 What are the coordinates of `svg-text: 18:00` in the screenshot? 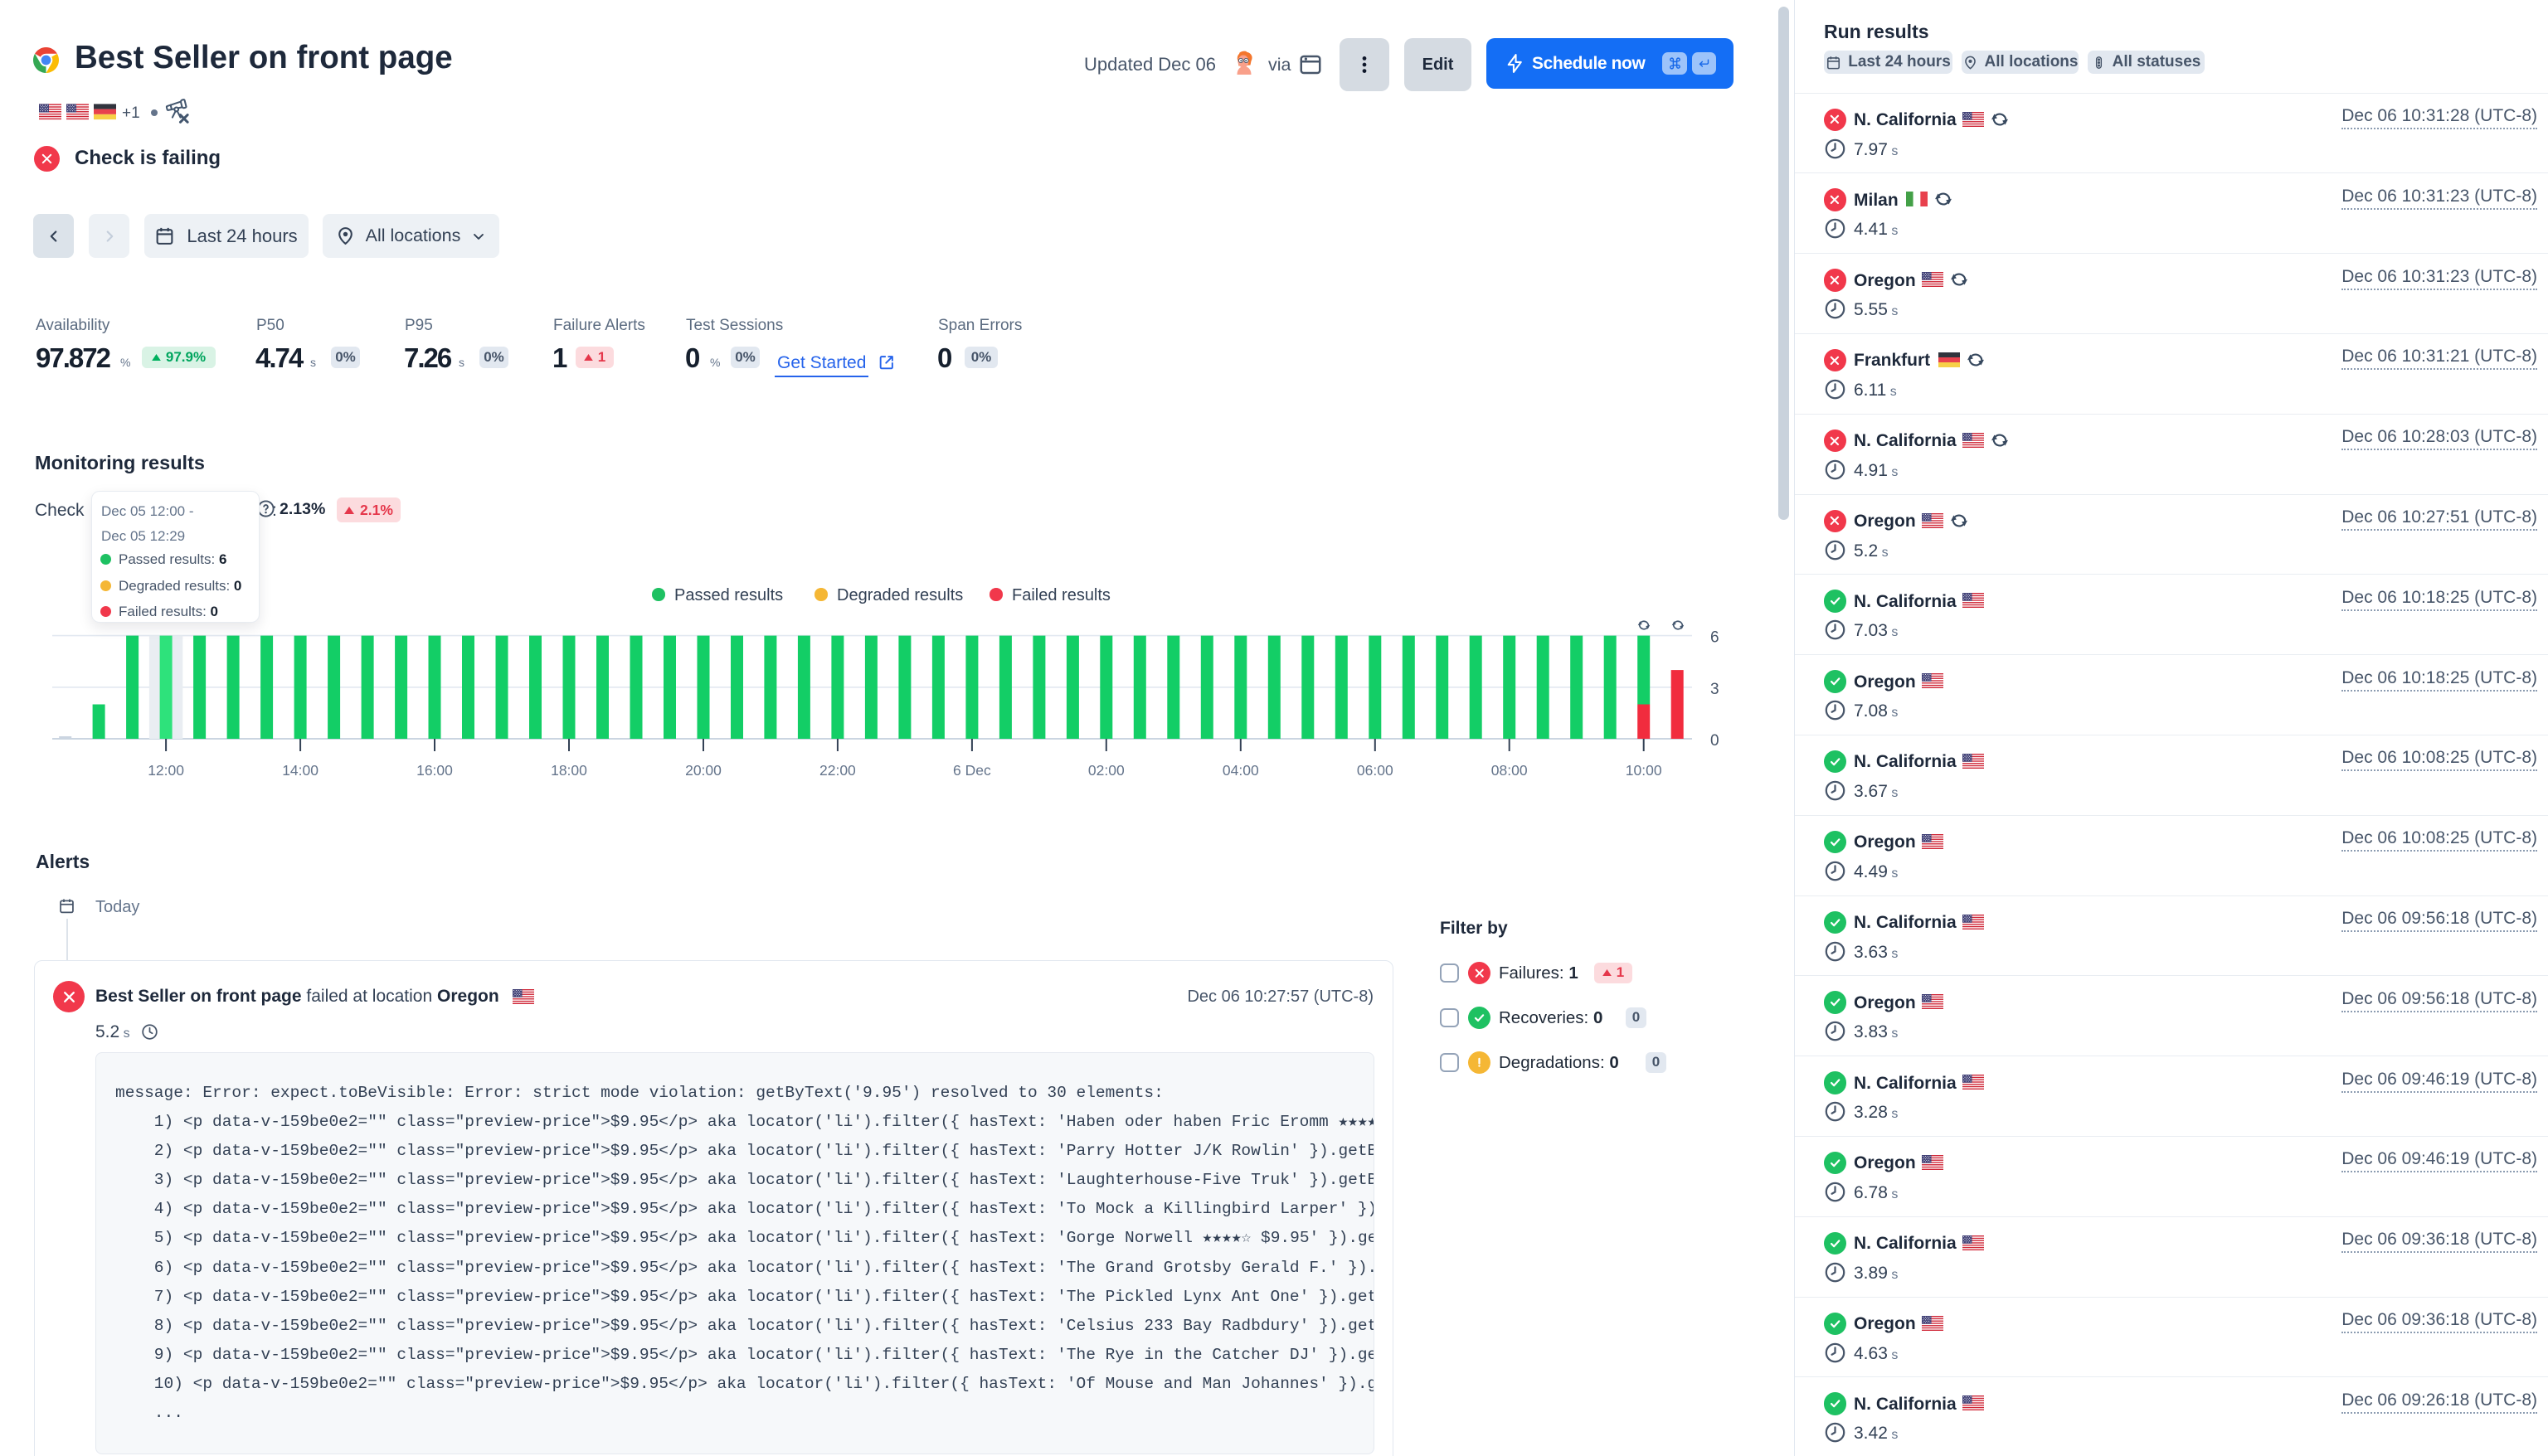 It's located at (569, 770).